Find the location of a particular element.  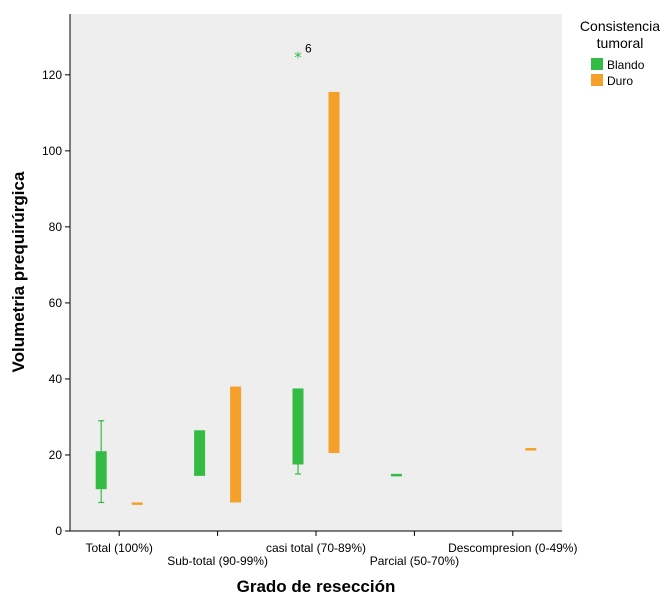

legend: Consistencia tumoral Blando Duro is located at coordinates (620, 53).